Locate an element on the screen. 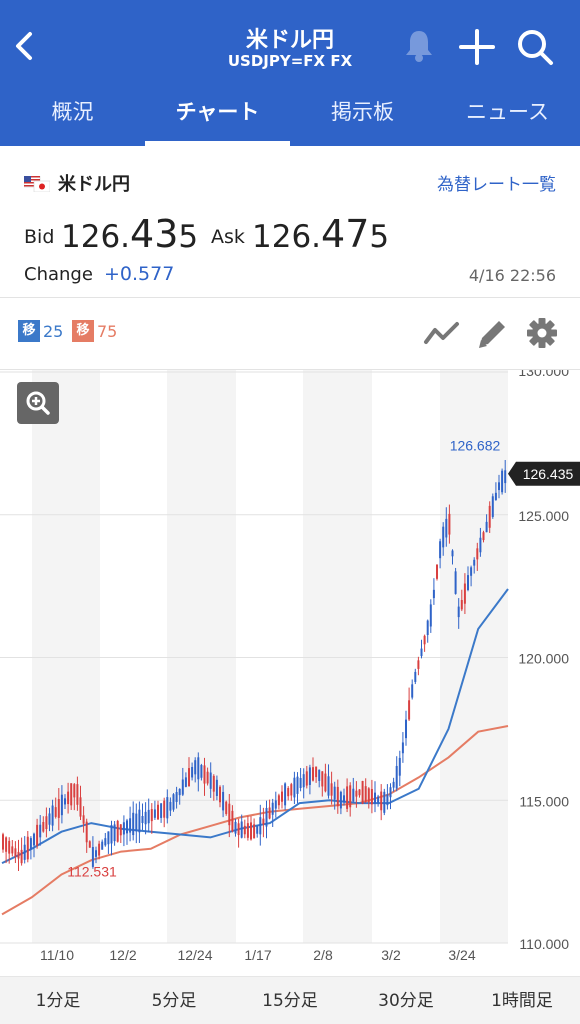 The height and width of the screenshot is (1024, 580). tab-bar: 概況 チャート 掲示板 ニュース is located at coordinates (290, 119).